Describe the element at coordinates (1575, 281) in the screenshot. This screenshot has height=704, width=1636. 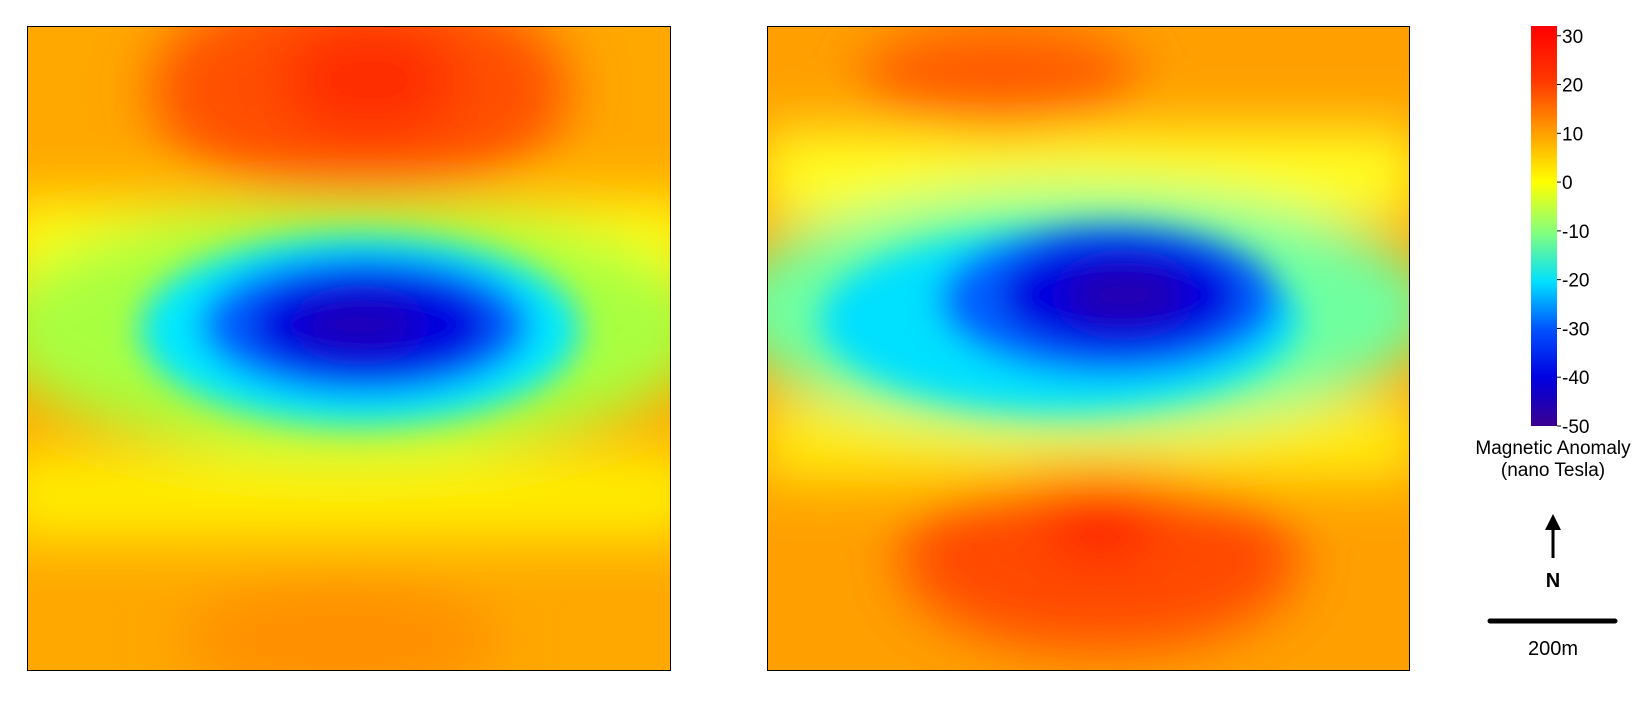
I see `colorbar-tick-label: -20` at that location.